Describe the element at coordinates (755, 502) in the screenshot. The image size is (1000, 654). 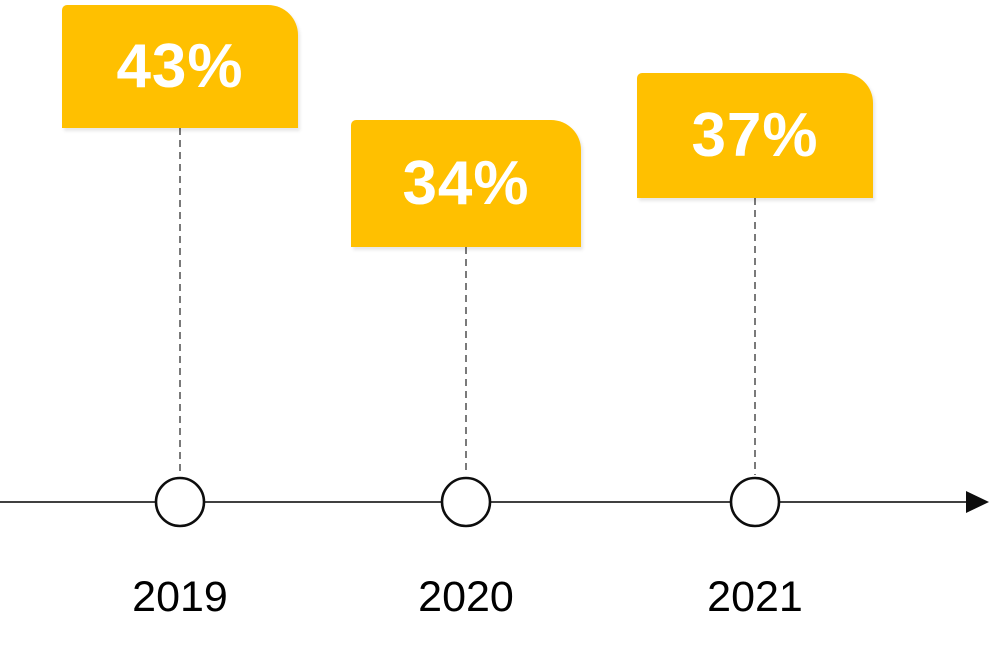
I see `milestone-node-2021` at that location.